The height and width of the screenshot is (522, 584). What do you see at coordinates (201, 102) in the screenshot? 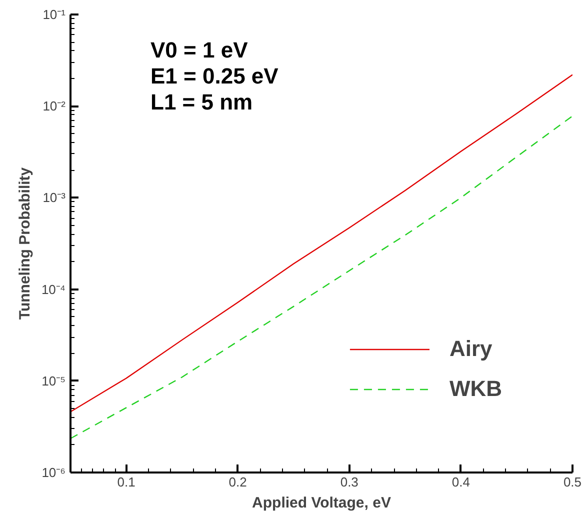
I see `annotation: L1 = 5 nm` at bounding box center [201, 102].